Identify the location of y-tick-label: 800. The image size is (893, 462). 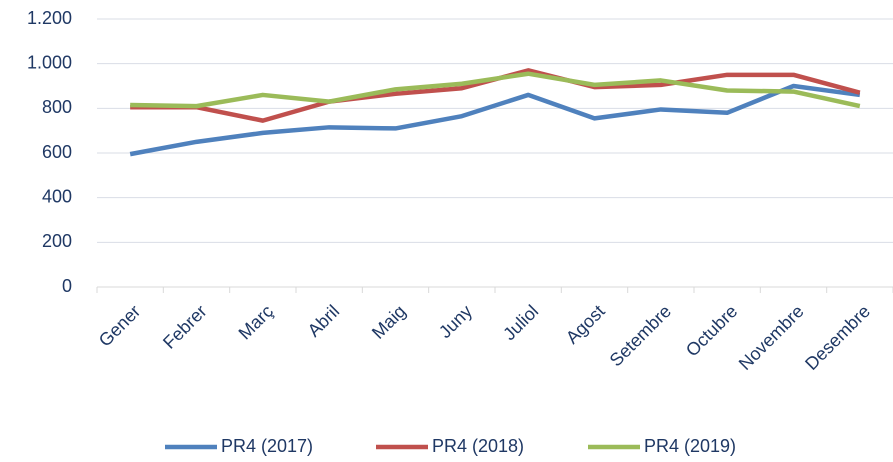
(57, 107).